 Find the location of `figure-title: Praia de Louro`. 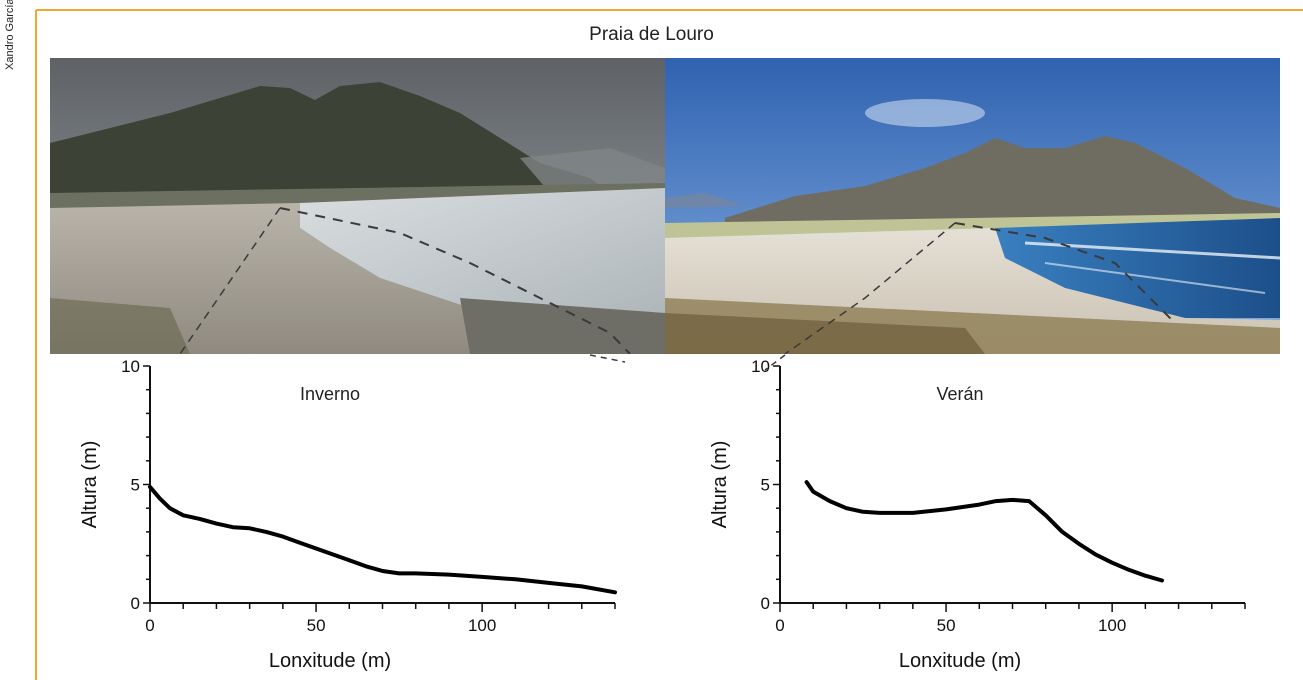

figure-title: Praia de Louro is located at coordinates (651, 34).